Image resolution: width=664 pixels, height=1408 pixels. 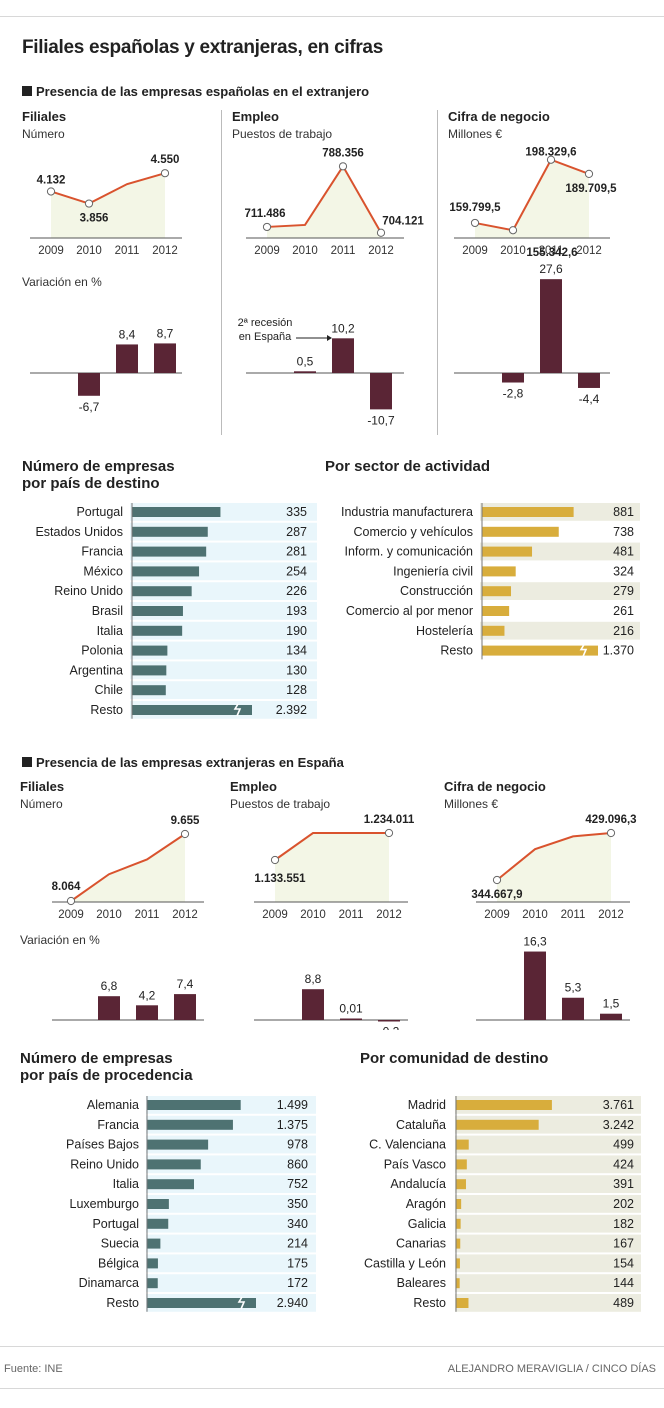 I want to click on ext_cifra-tick-label: 2012, so click(x=611, y=915).